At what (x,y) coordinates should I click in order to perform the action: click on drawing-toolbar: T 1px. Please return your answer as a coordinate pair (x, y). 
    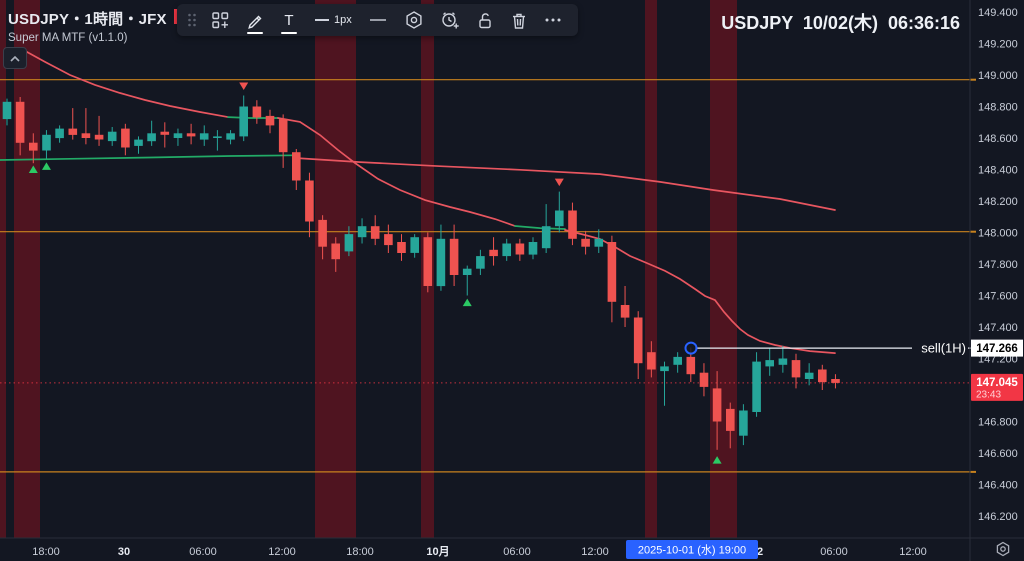
    Looking at the image, I should click on (377, 20).